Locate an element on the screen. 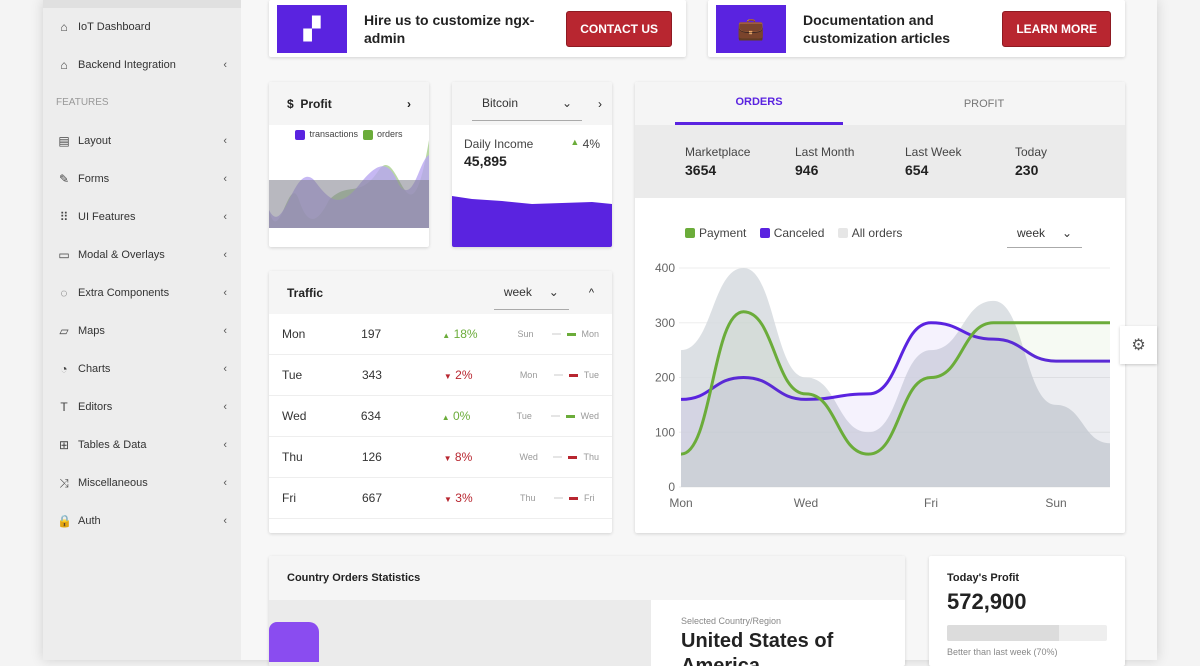  traffic-delta: 8% is located at coordinates (463, 457).